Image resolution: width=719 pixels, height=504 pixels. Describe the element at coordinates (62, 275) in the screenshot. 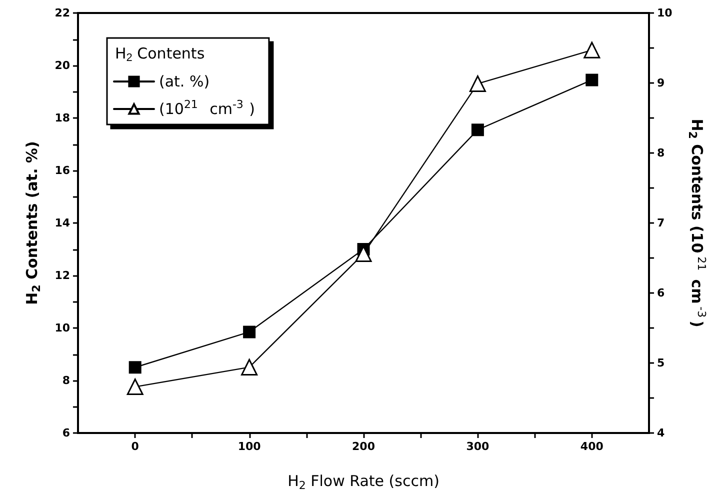

I see `y-tick-label: 12` at that location.